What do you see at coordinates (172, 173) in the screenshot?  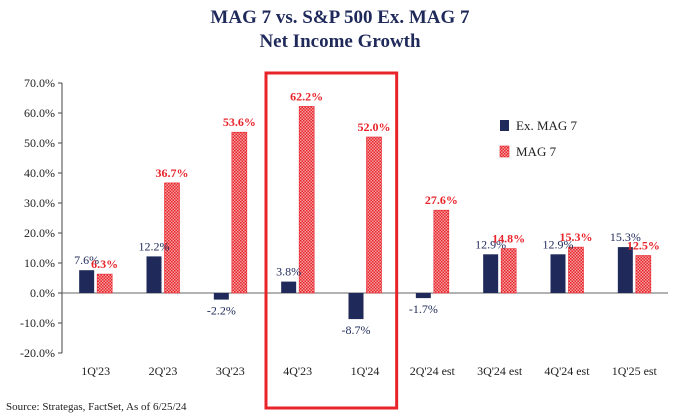 I see `data-label-mag7: 36.7%` at bounding box center [172, 173].